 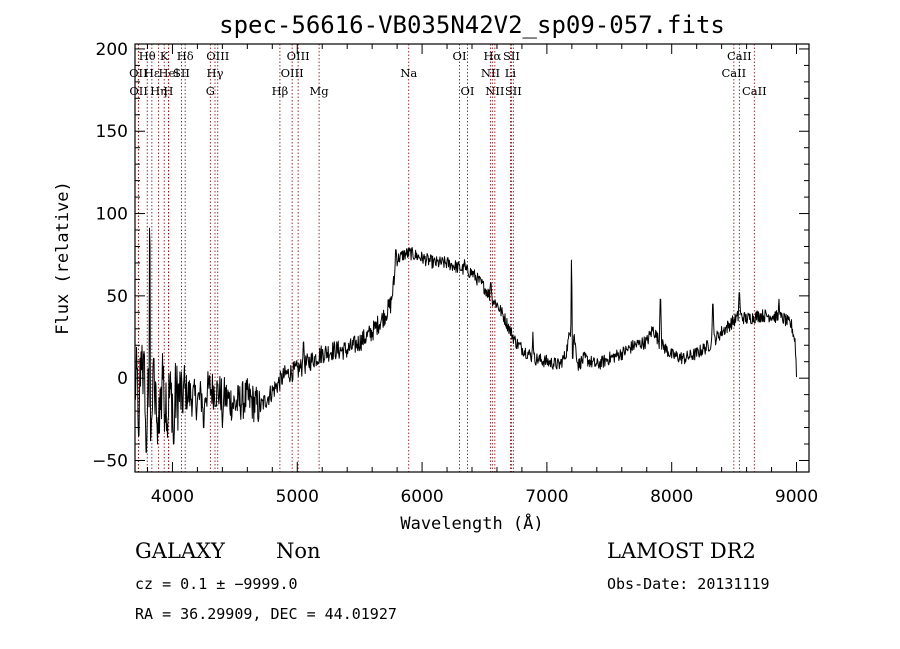 What do you see at coordinates (110, 461) in the screenshot?
I see `y-tick-label: −50` at bounding box center [110, 461].